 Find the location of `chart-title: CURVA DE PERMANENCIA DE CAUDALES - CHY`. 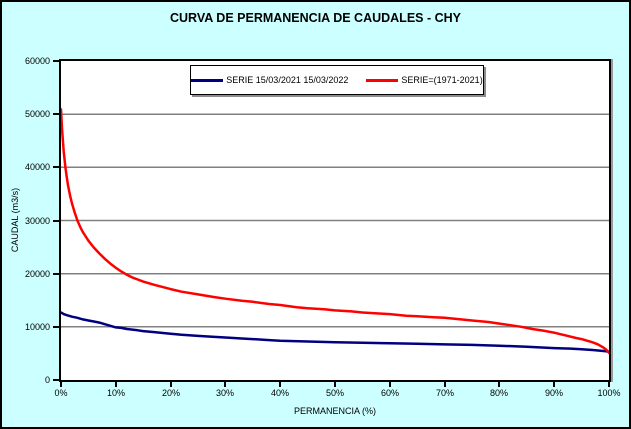

chart-title: CURVA DE PERMANENCIA DE CAUDALES - CHY is located at coordinates (315, 18).